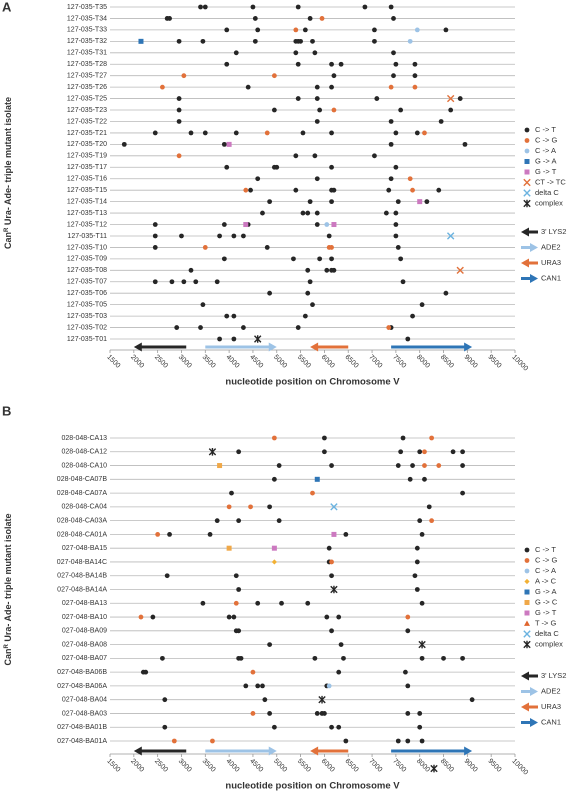 This screenshot has width=571, height=800. I want to click on row-label: 027-048-BA09, so click(84, 631).